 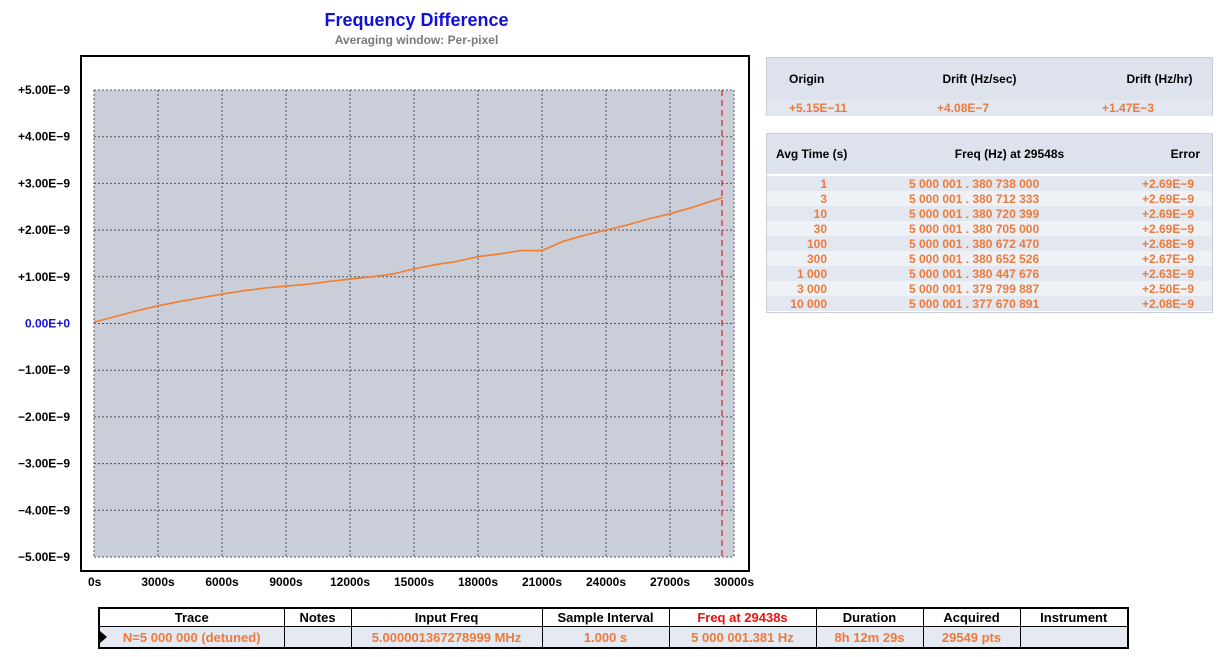 What do you see at coordinates (974, 303) in the screenshot?
I see `freq-cell: 5 000 001 . 377 670 891` at bounding box center [974, 303].